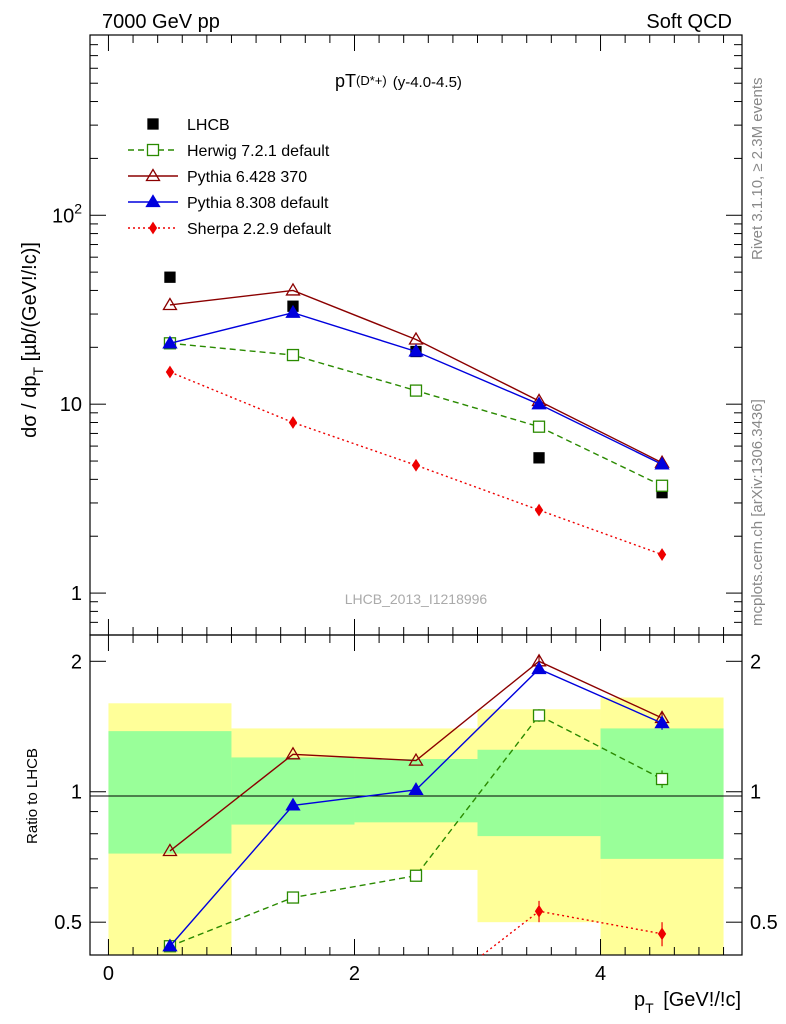  I want to click on x-tick-label: 4, so click(600, 974).